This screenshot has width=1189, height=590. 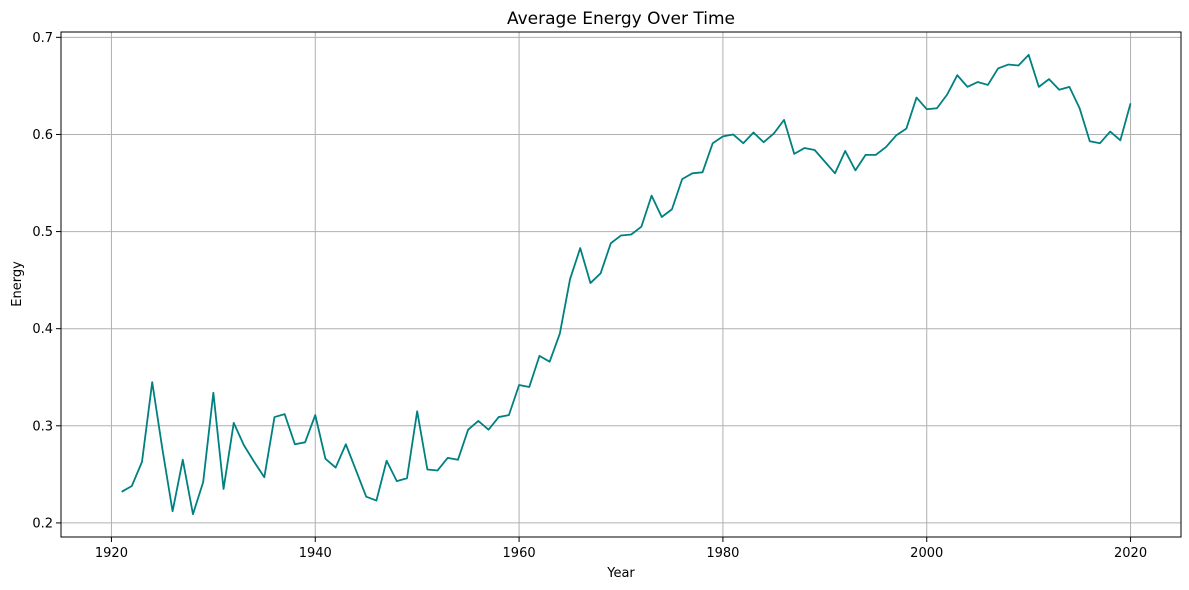 What do you see at coordinates (1130, 553) in the screenshot?
I see `x-tick-label: 2020` at bounding box center [1130, 553].